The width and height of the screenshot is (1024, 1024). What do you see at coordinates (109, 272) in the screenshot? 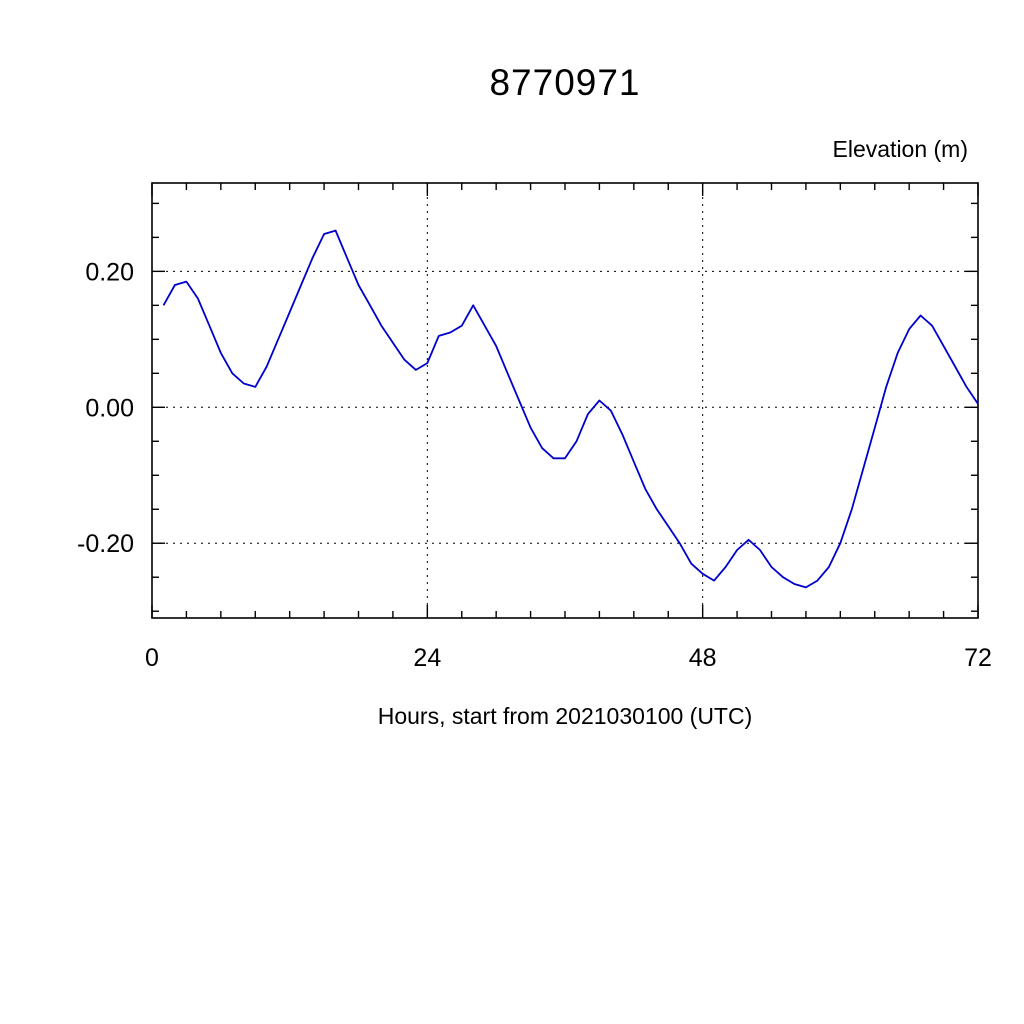
I see `y-tick-label: 0.20` at bounding box center [109, 272].